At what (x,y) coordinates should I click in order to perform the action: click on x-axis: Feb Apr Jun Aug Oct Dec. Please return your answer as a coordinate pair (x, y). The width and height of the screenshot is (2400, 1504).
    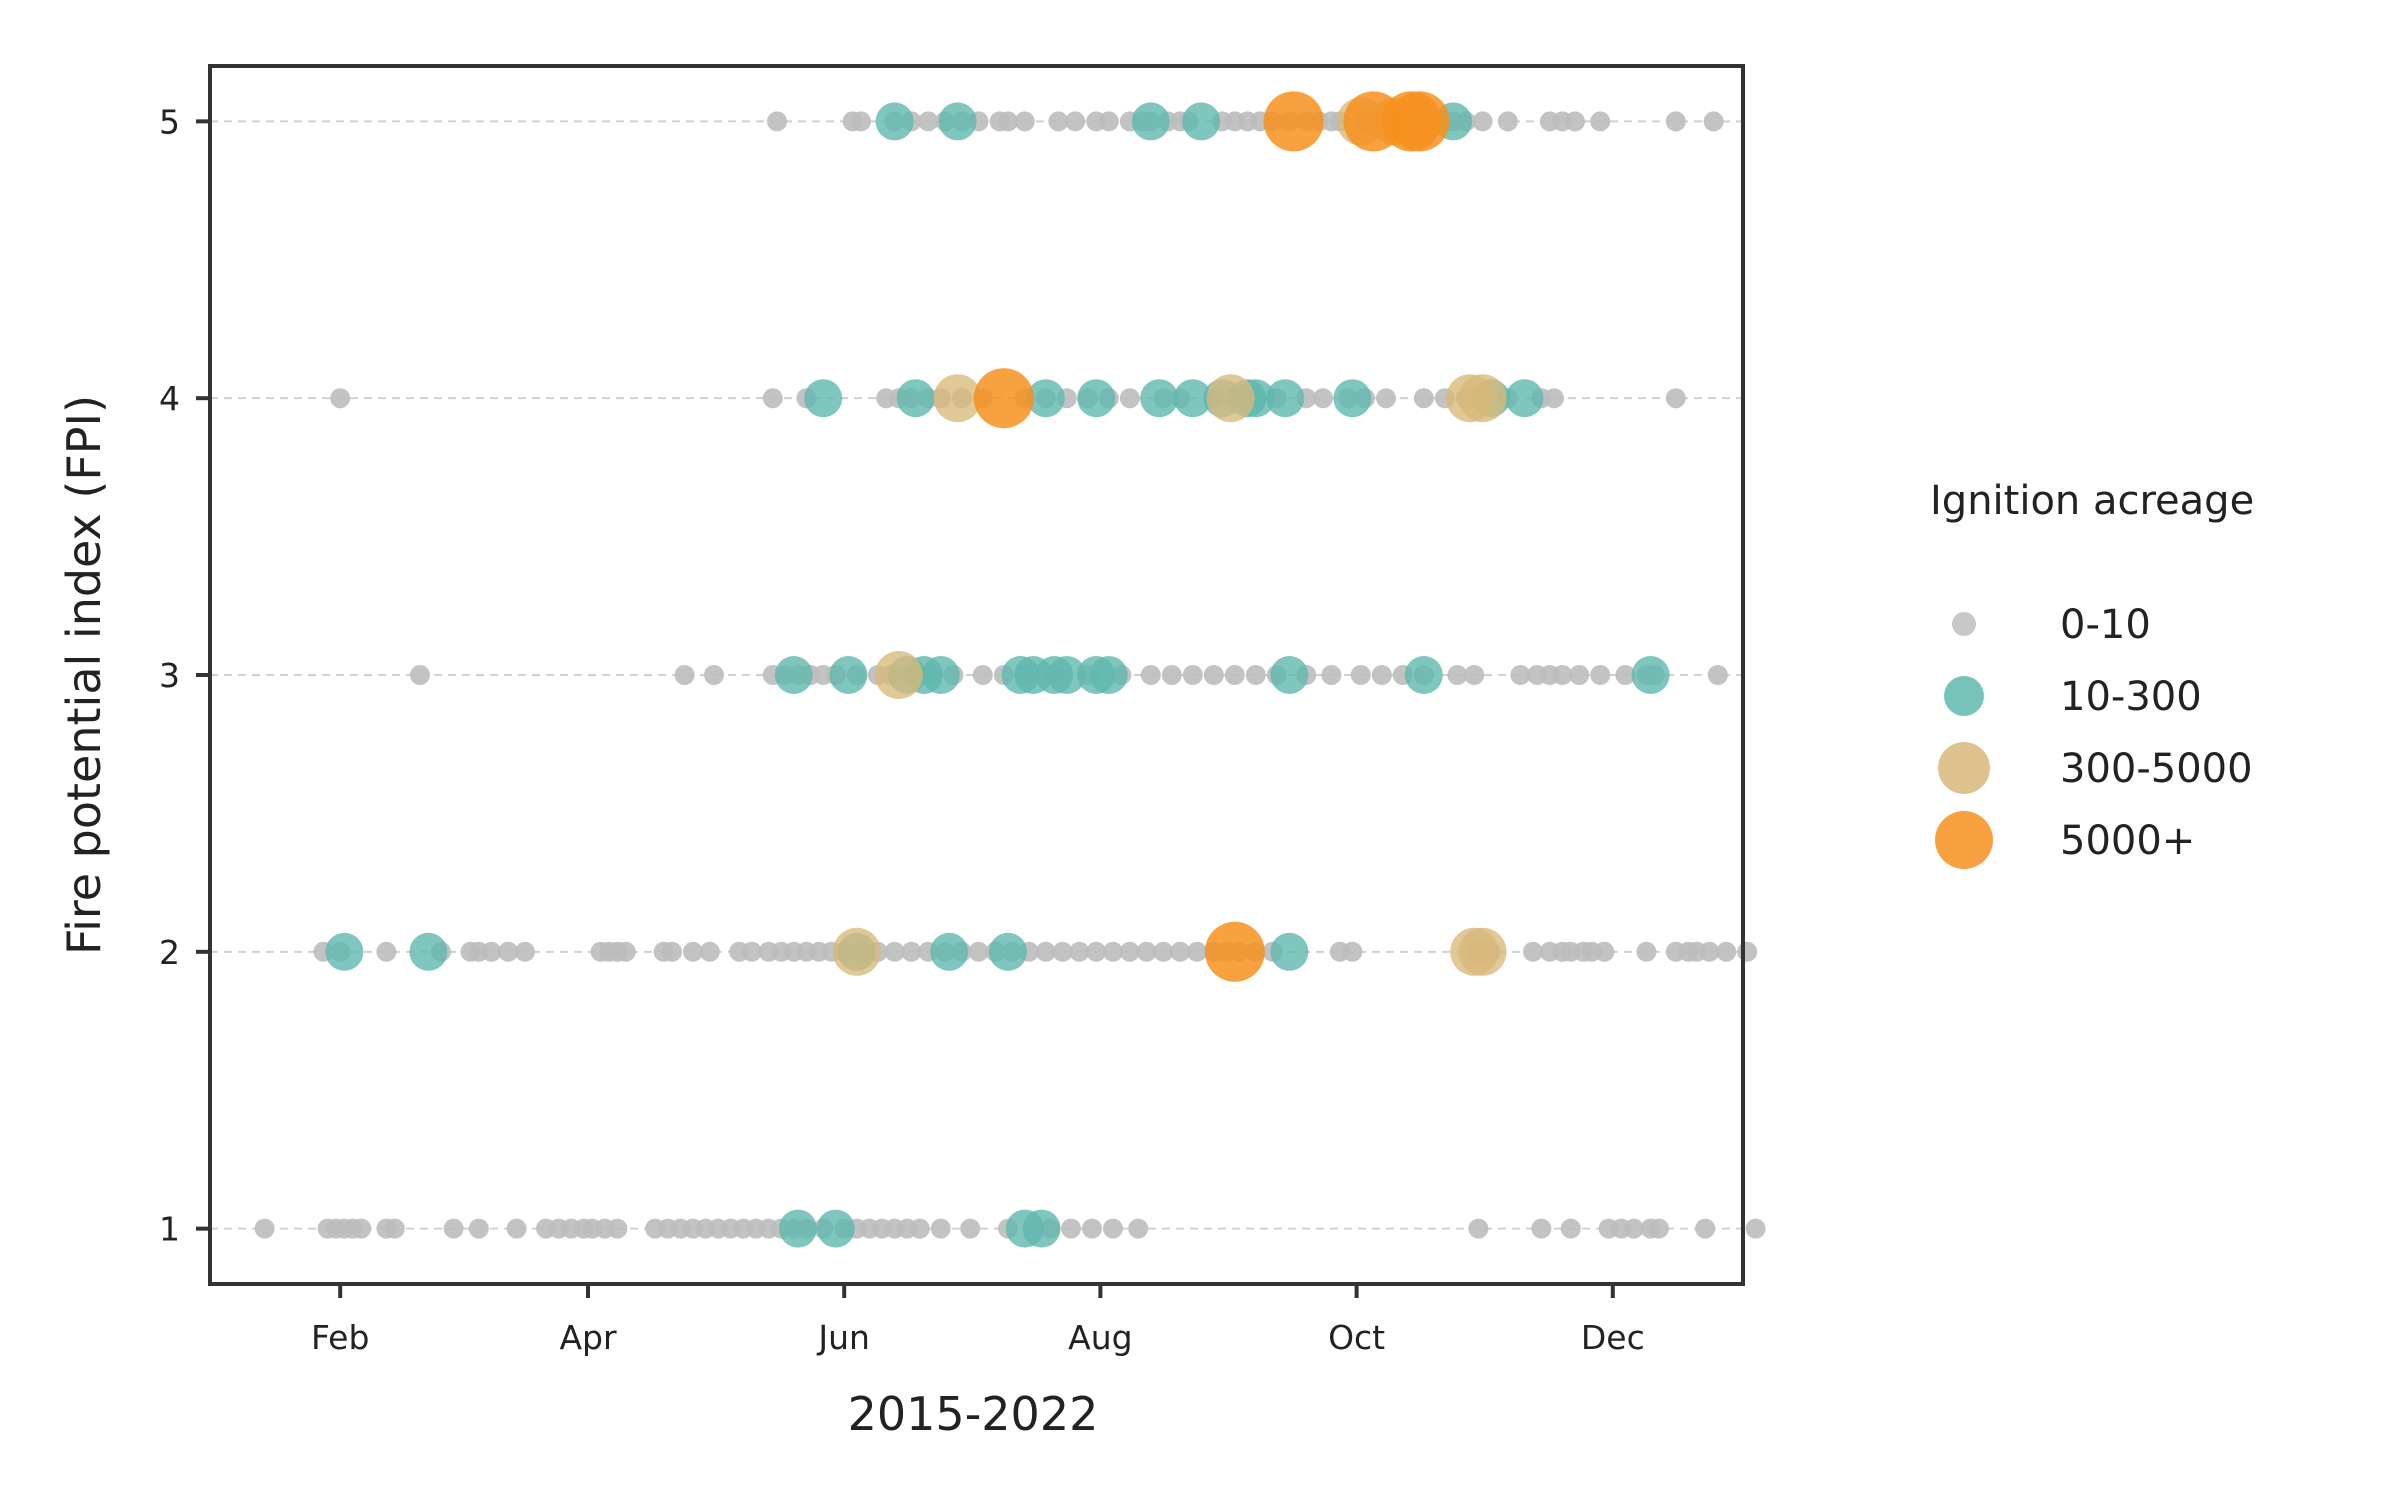
    Looking at the image, I should click on (978, 1320).